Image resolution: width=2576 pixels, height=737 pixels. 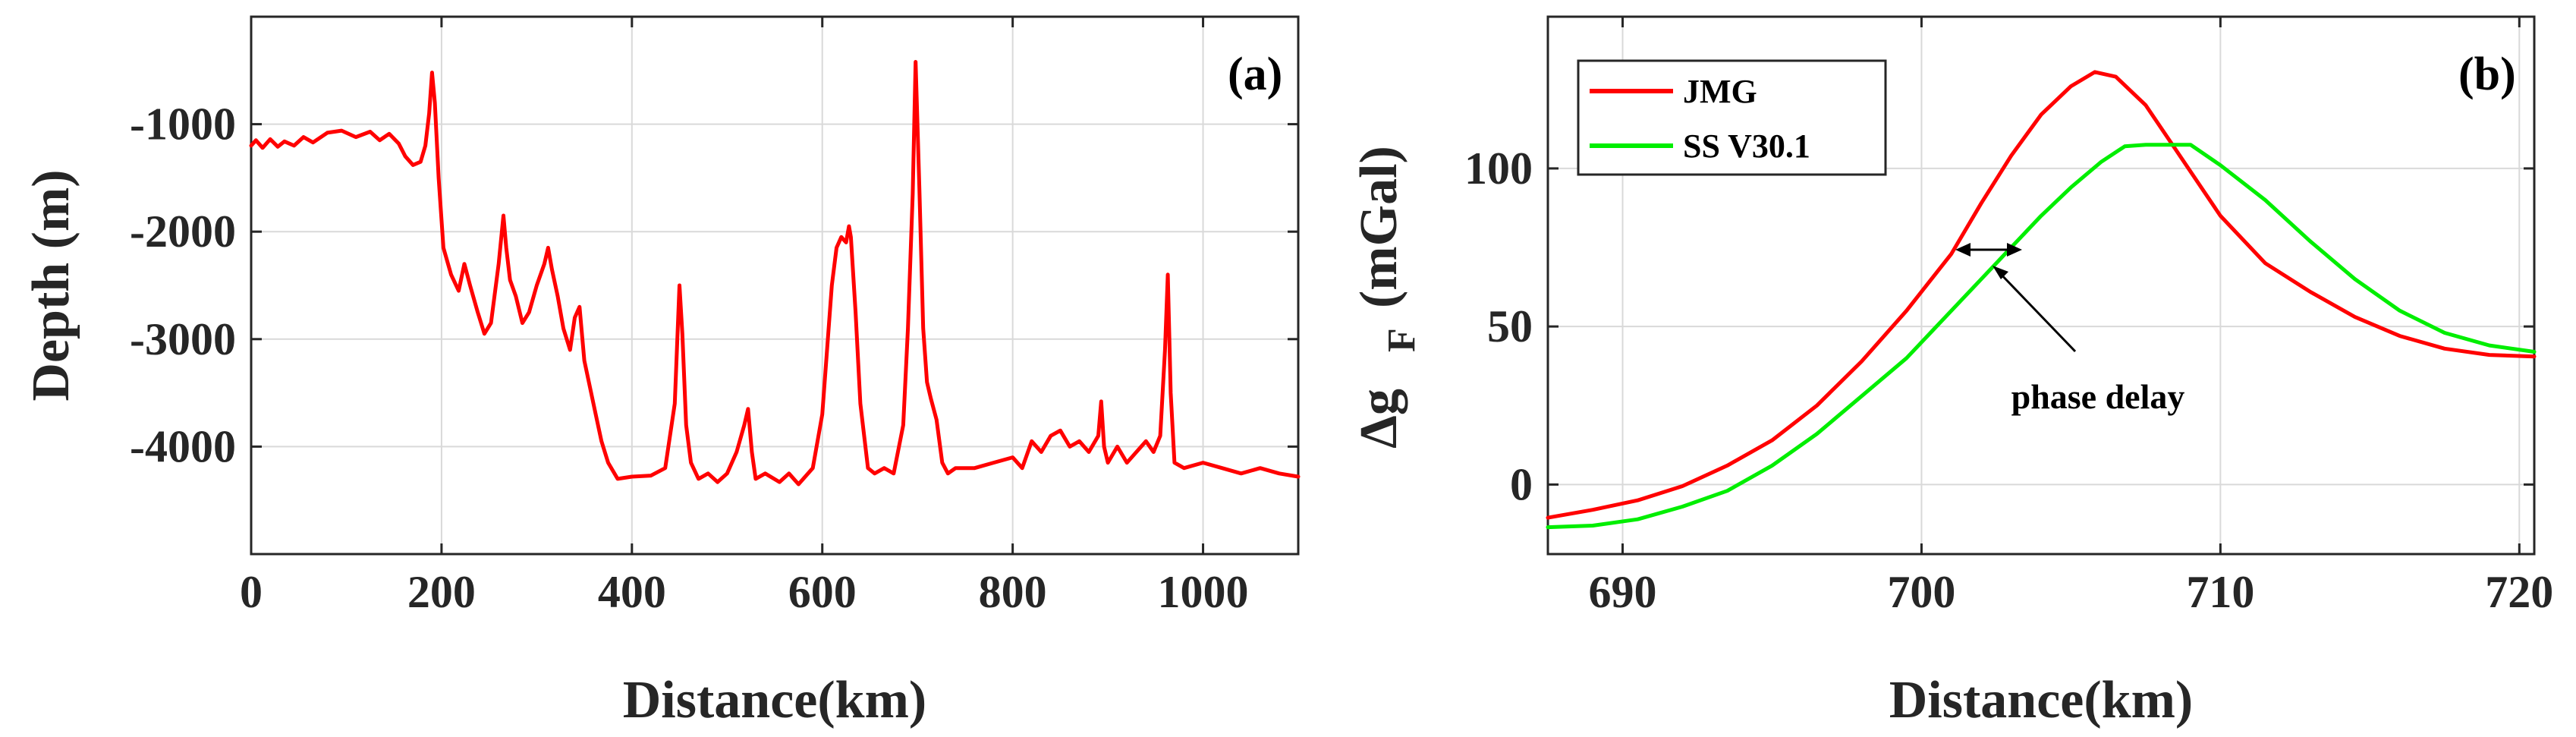 I want to click on panel-a-y-tick-label: -4000, so click(x=183, y=446).